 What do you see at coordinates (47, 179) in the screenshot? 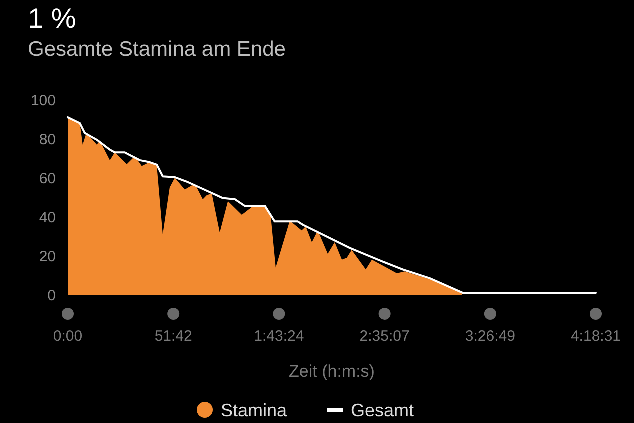
I see `y-tick-label: 60` at bounding box center [47, 179].